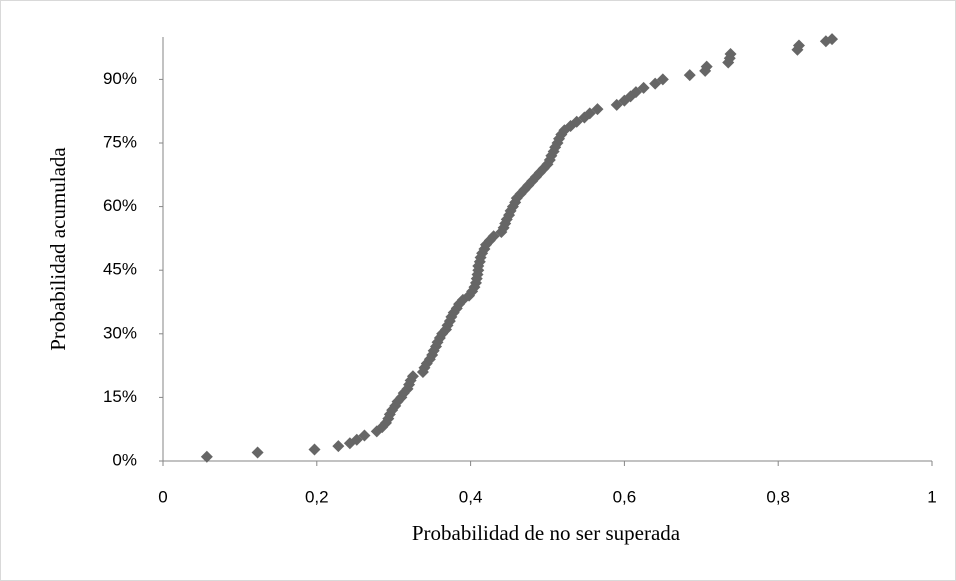  Describe the element at coordinates (120, 396) in the screenshot. I see `y-tick-label: 15%` at that location.